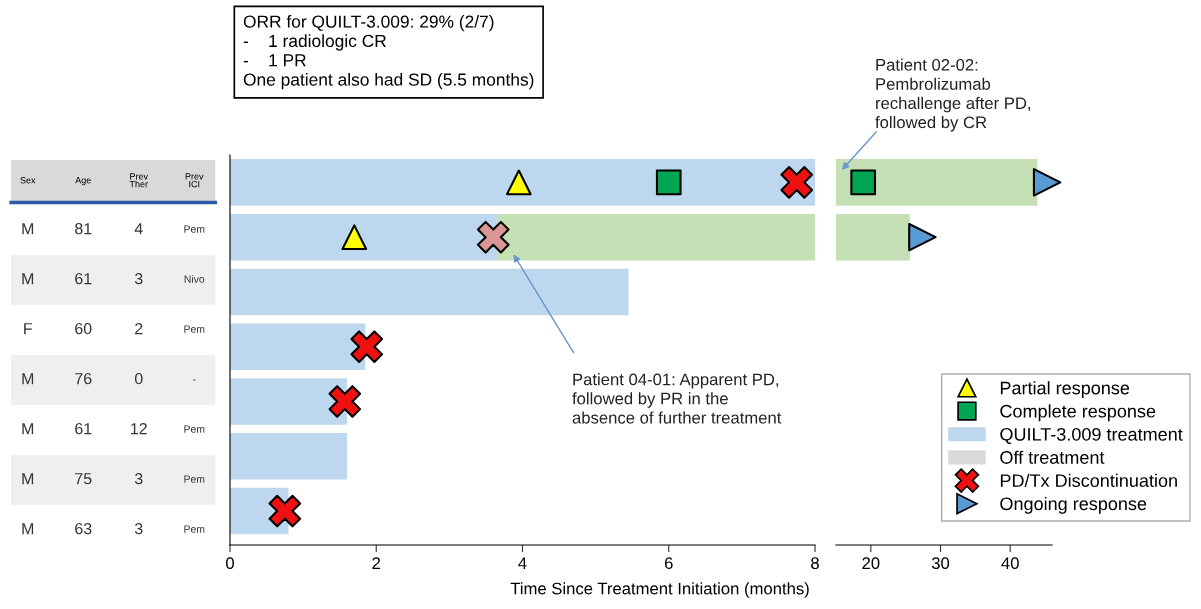 Image resolution: width=1201 pixels, height=609 pixels. What do you see at coordinates (194, 180) in the screenshot?
I see `category-label: Prev ICI` at bounding box center [194, 180].